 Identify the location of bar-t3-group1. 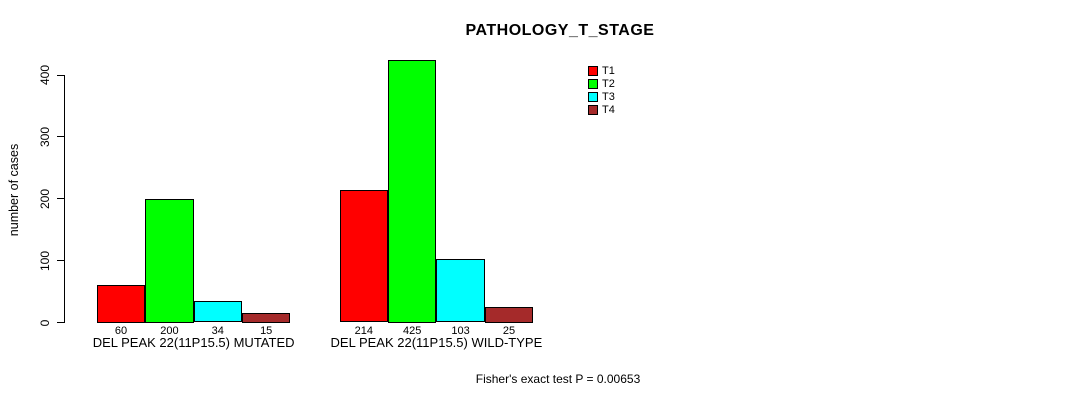
(217, 312).